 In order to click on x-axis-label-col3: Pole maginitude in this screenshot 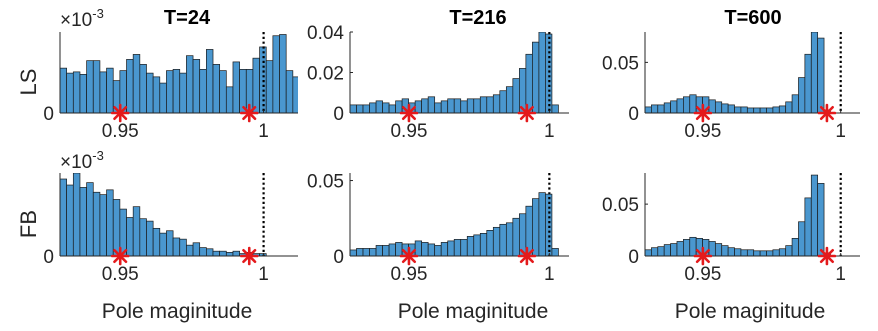, I will do `click(750, 311)`.